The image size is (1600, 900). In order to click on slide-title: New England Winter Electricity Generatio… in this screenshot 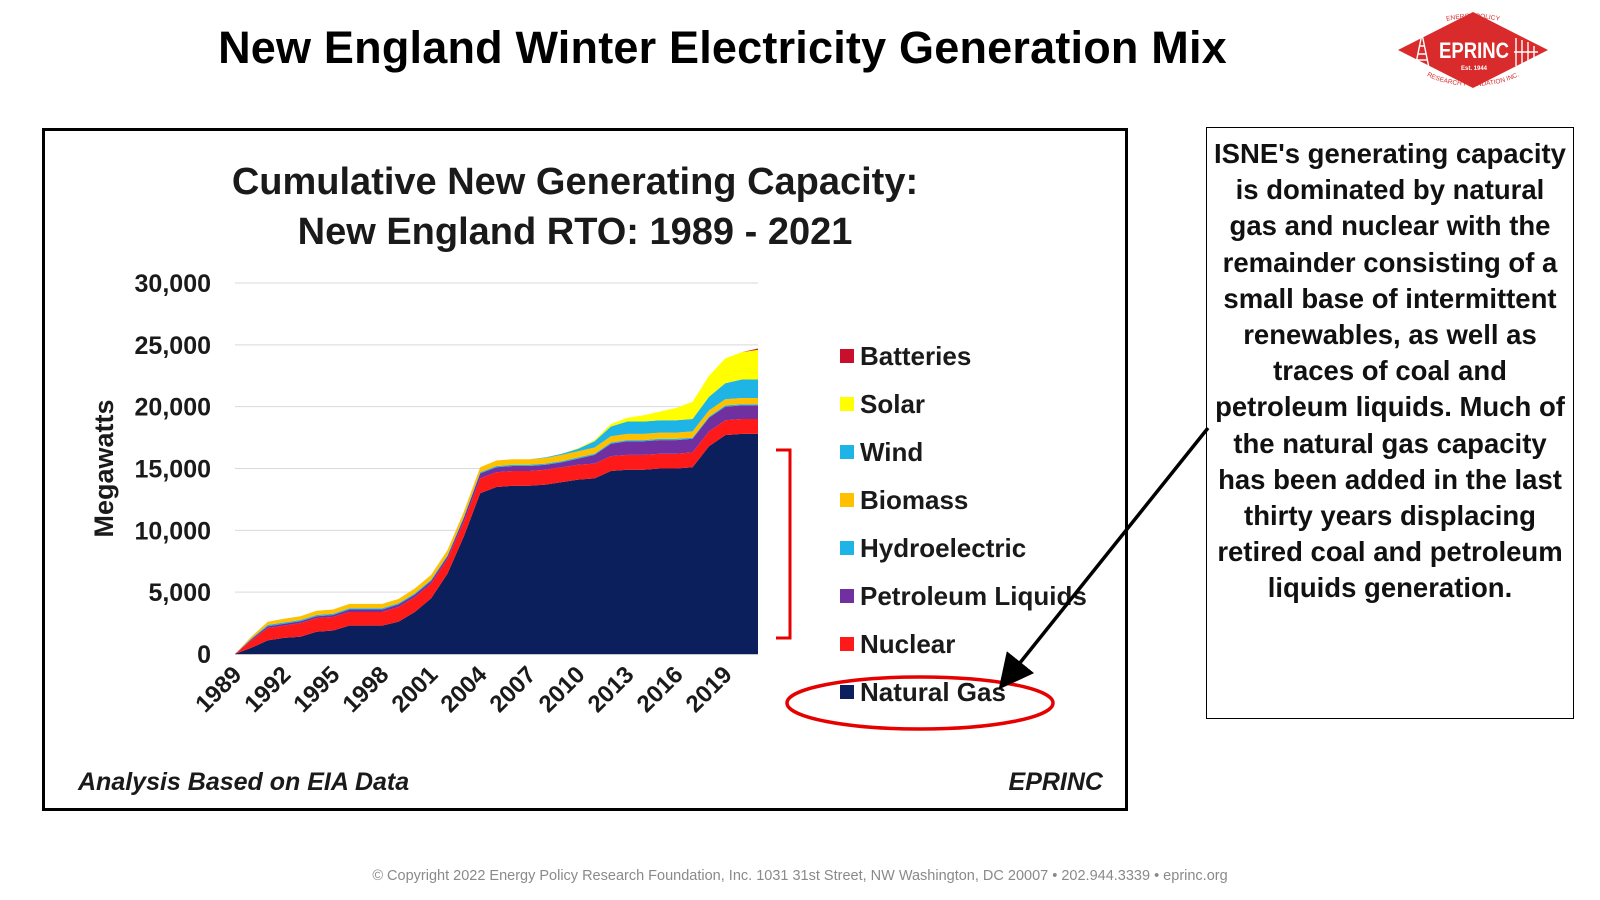, I will do `click(722, 47)`.